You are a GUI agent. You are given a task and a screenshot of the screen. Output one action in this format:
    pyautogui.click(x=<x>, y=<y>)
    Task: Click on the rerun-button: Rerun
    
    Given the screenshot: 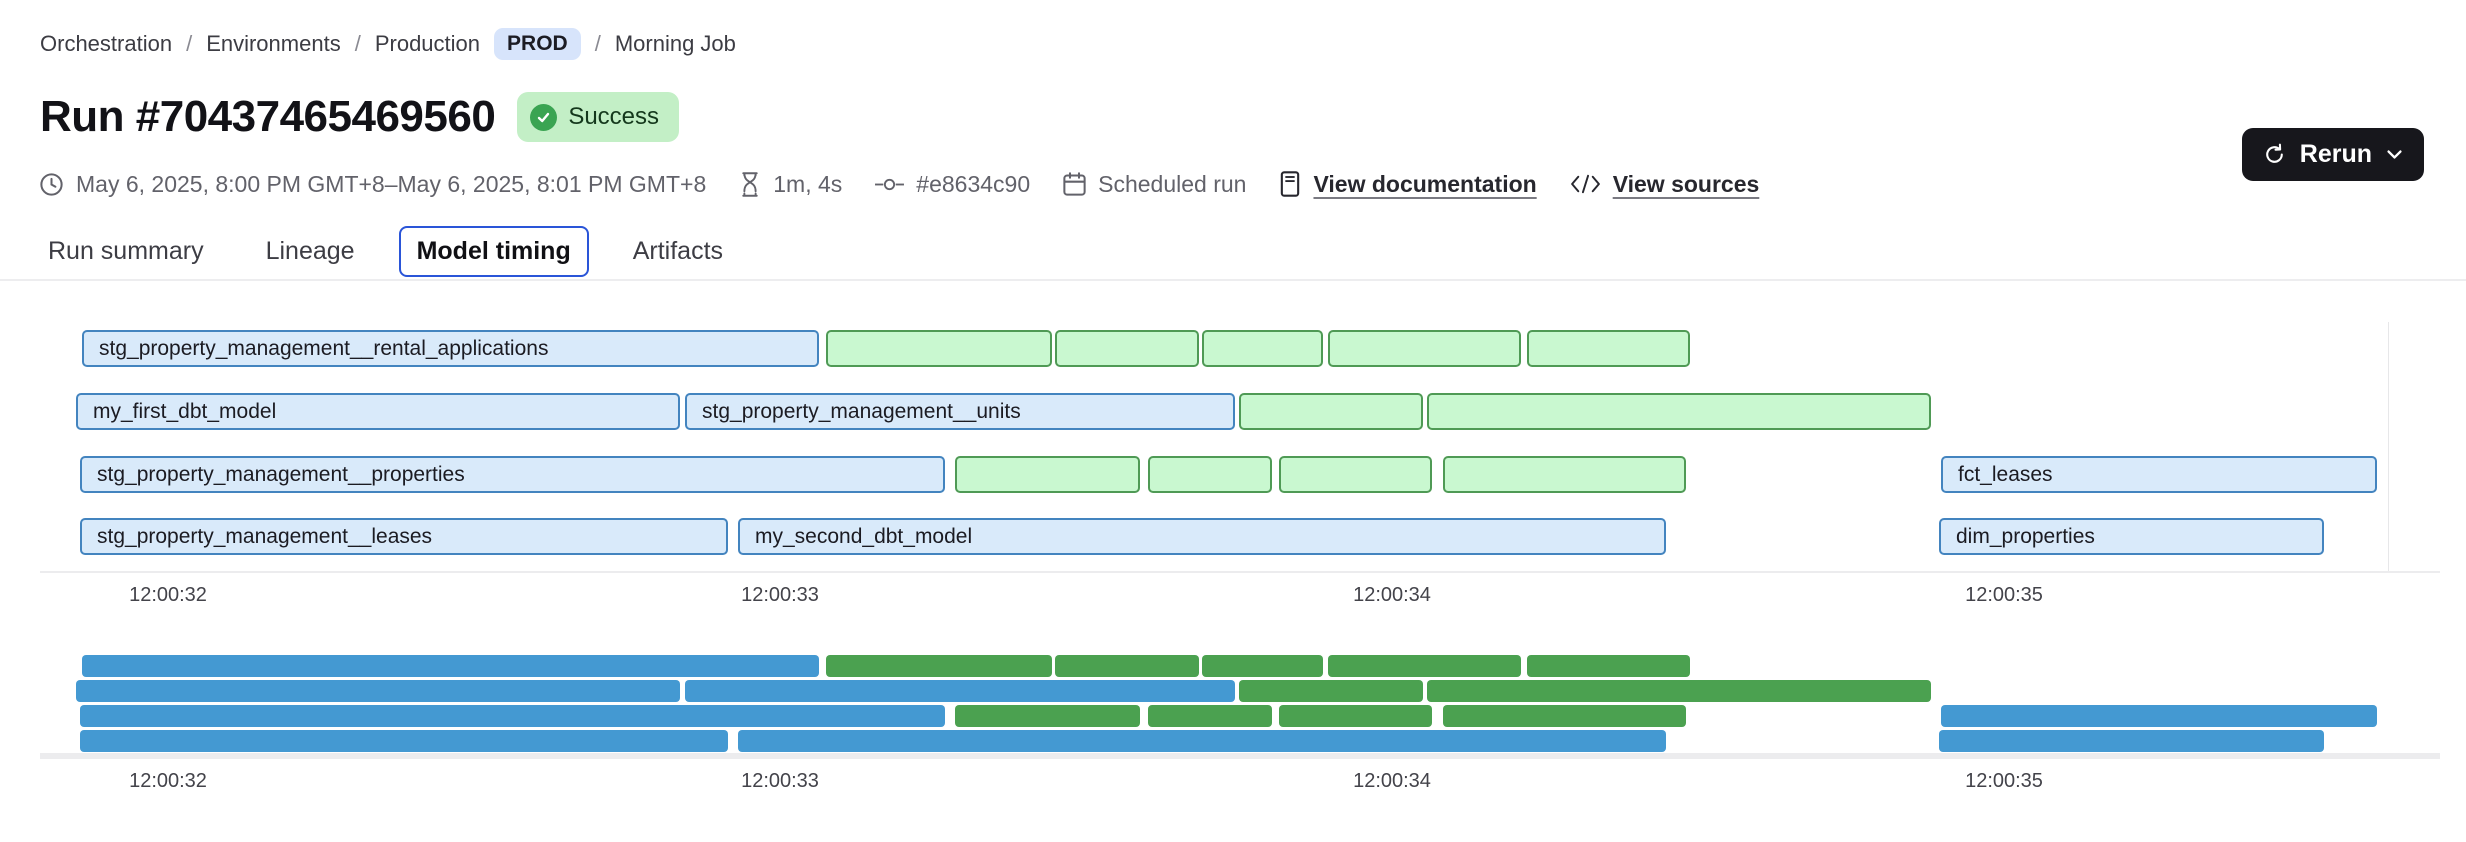 What is the action you would take?
    pyautogui.click(x=2332, y=154)
    